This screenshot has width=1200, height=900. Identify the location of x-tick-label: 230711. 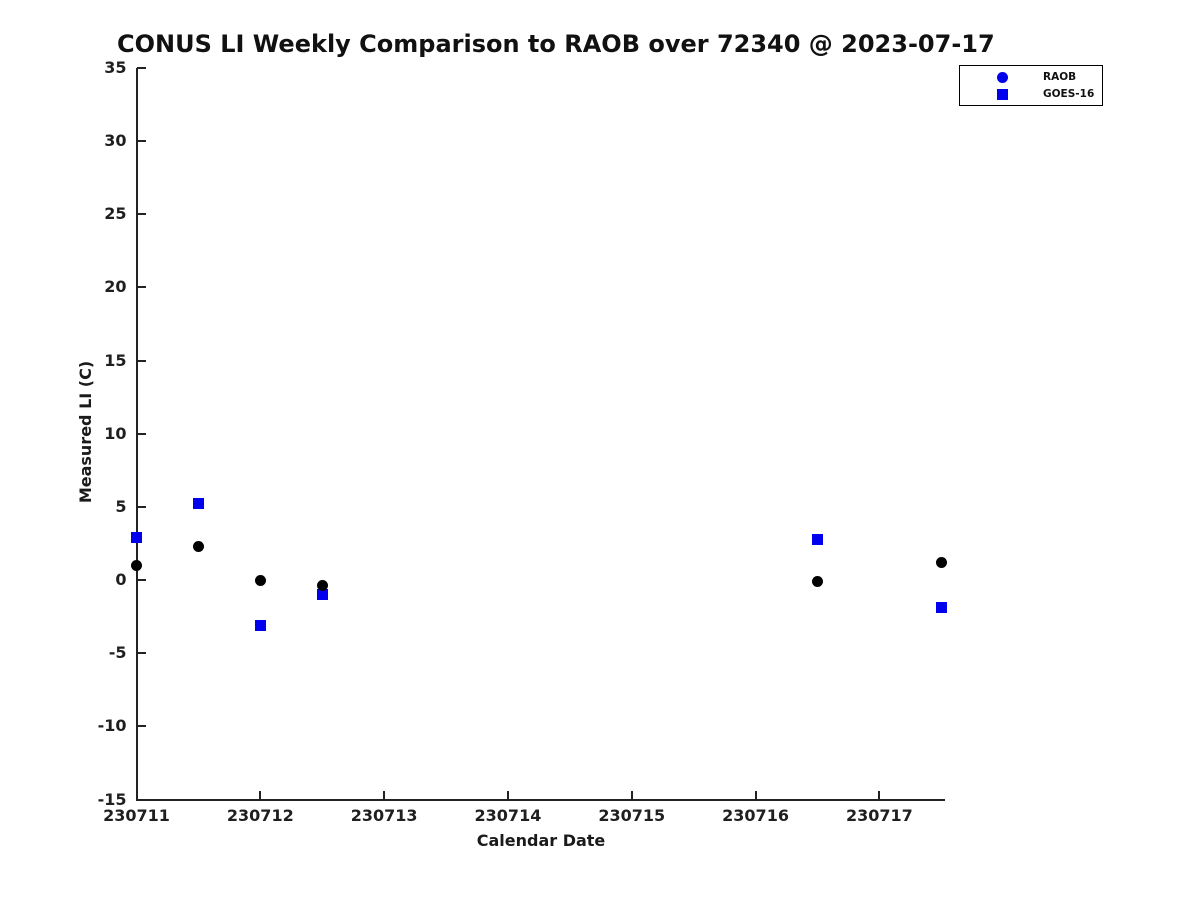
(136, 815).